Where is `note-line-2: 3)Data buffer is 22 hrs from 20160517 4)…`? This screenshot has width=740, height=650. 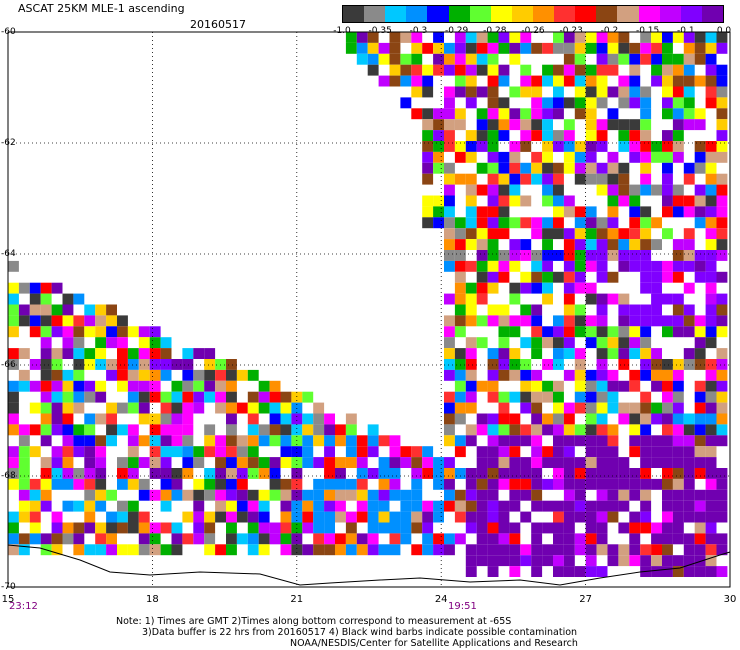
note-line-2: 3)Data buffer is 22 hrs from 20160517 4)… is located at coordinates (360, 632).